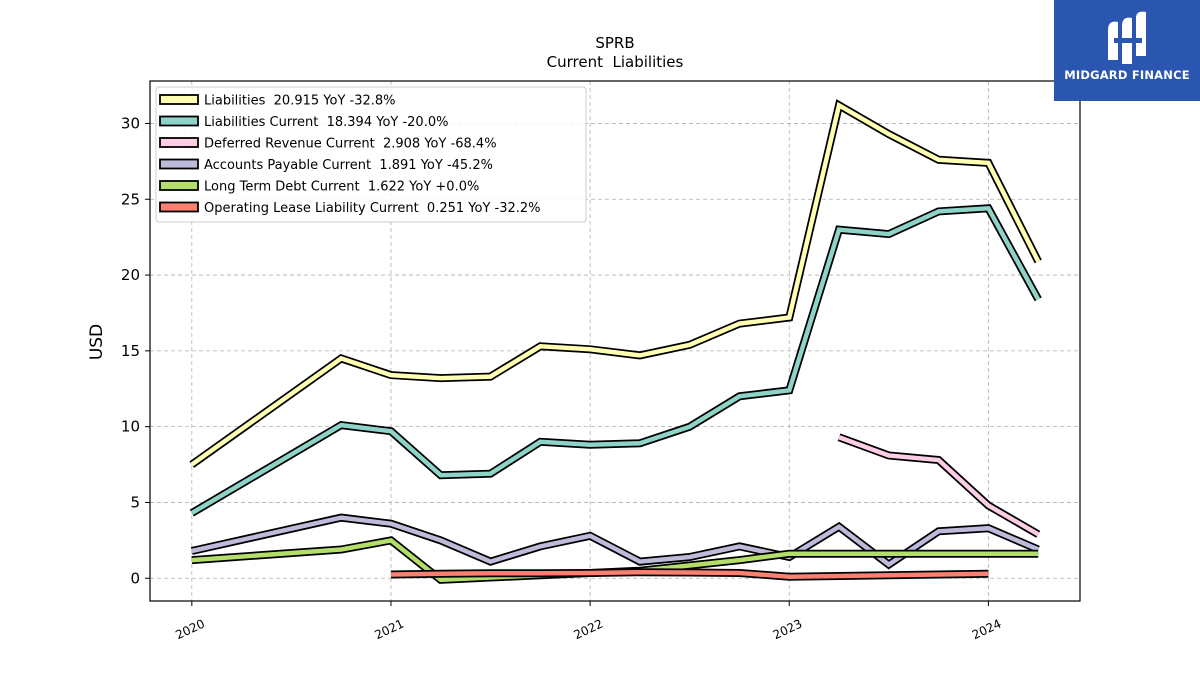 Image resolution: width=1200 pixels, height=675 pixels. I want to click on x-tick-label: 2020, so click(190, 630).